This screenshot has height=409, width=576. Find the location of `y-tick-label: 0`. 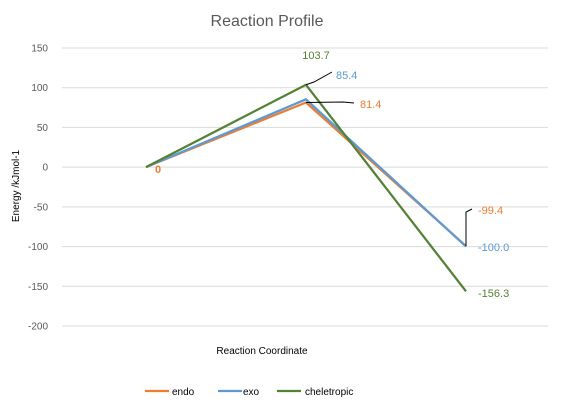

y-tick-label: 0 is located at coordinates (45, 168).